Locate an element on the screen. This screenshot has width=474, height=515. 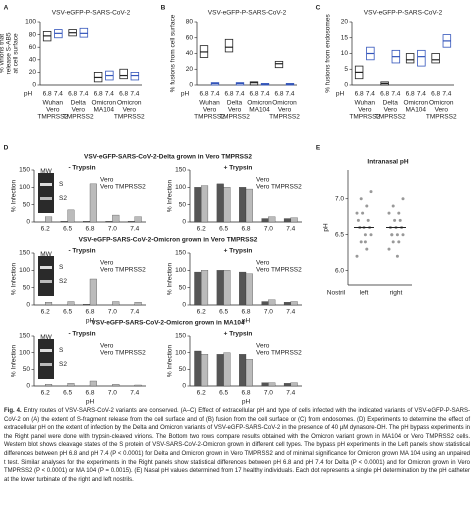
panel-letter: D is located at coordinates (6, 148).